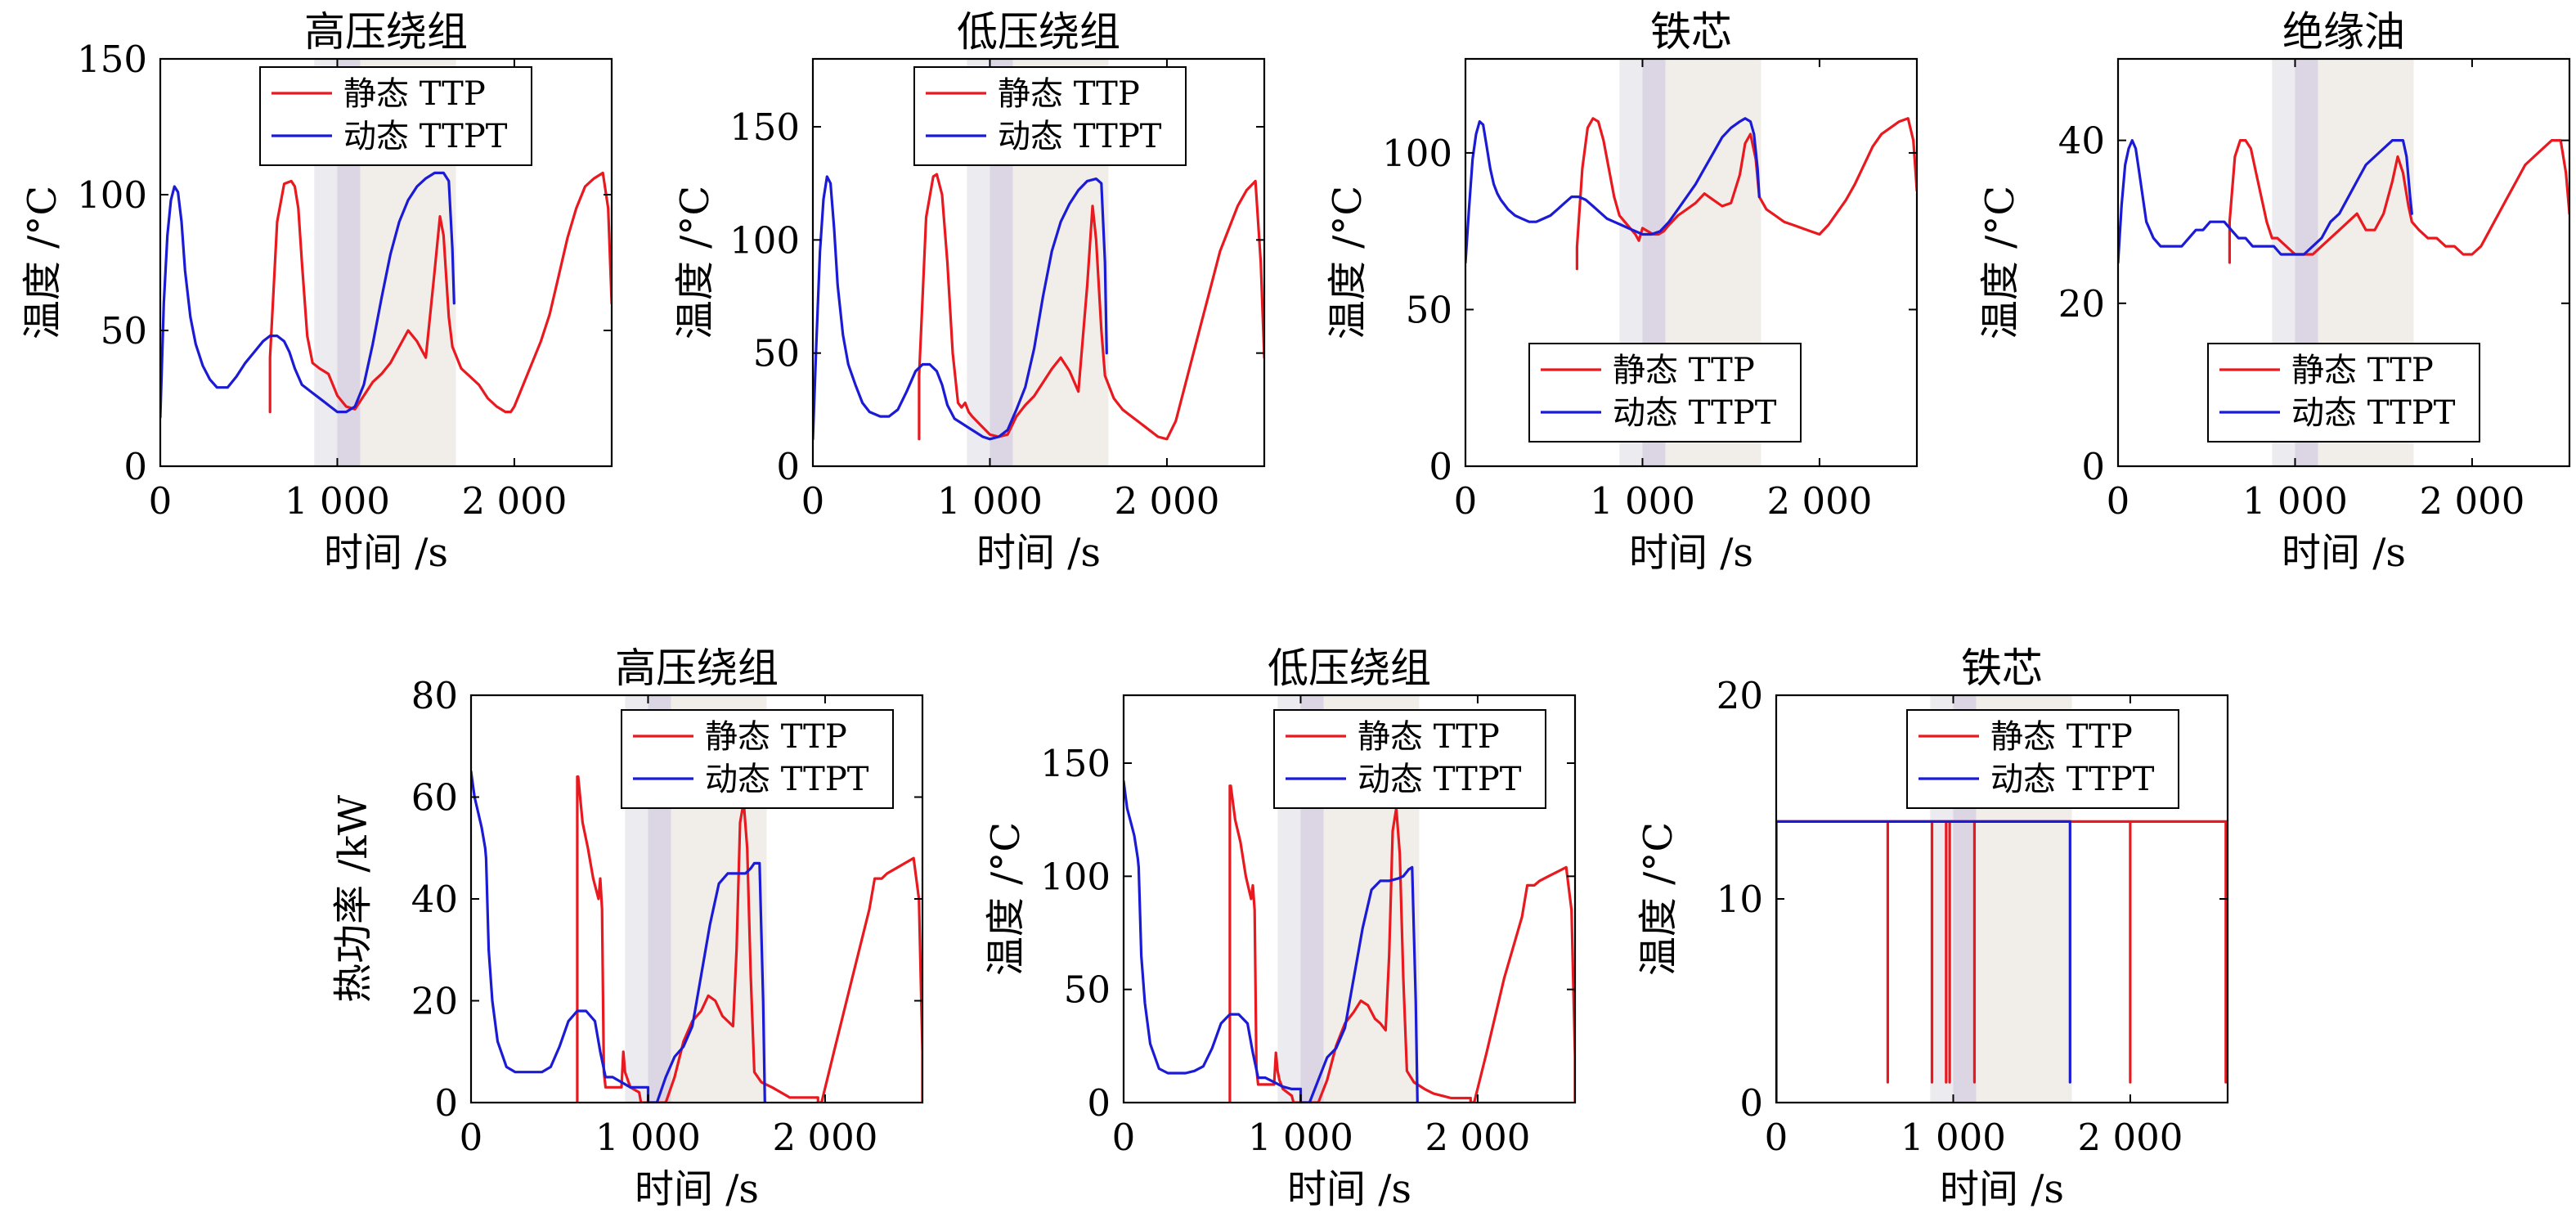 Image resolution: width=2576 pixels, height=1222 pixels. Describe the element at coordinates (1740, 899) in the screenshot. I see `y-tick-label: 10` at that location.